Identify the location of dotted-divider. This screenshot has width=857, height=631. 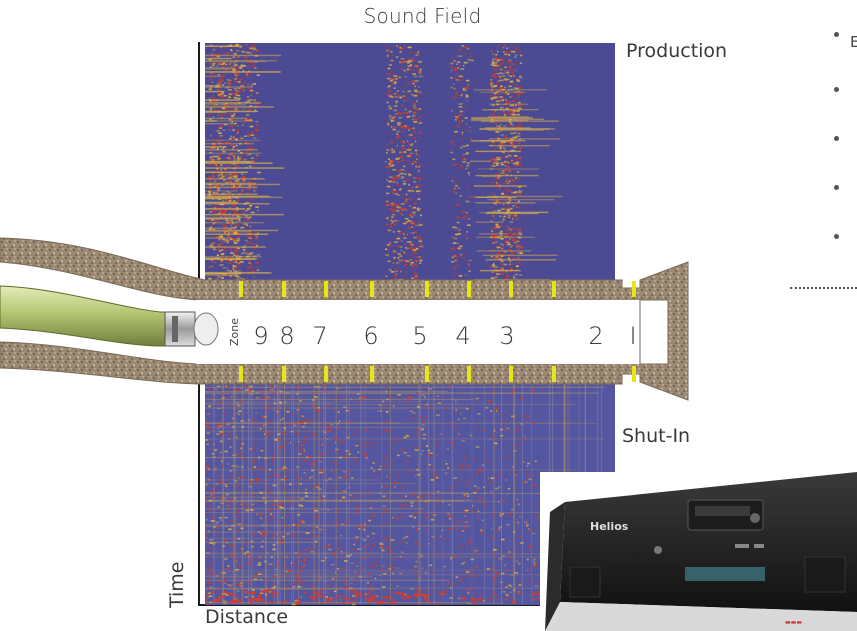
(823, 288).